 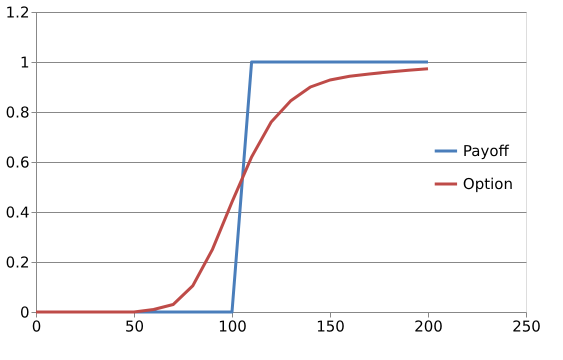 I want to click on y-tick-label: 0, so click(x=25, y=313).